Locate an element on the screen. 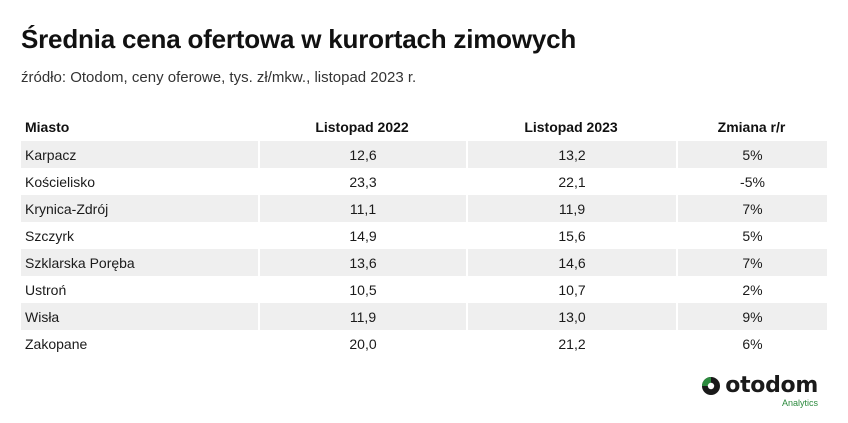 The width and height of the screenshot is (848, 423). otodom-logo-icon is located at coordinates (711, 386).